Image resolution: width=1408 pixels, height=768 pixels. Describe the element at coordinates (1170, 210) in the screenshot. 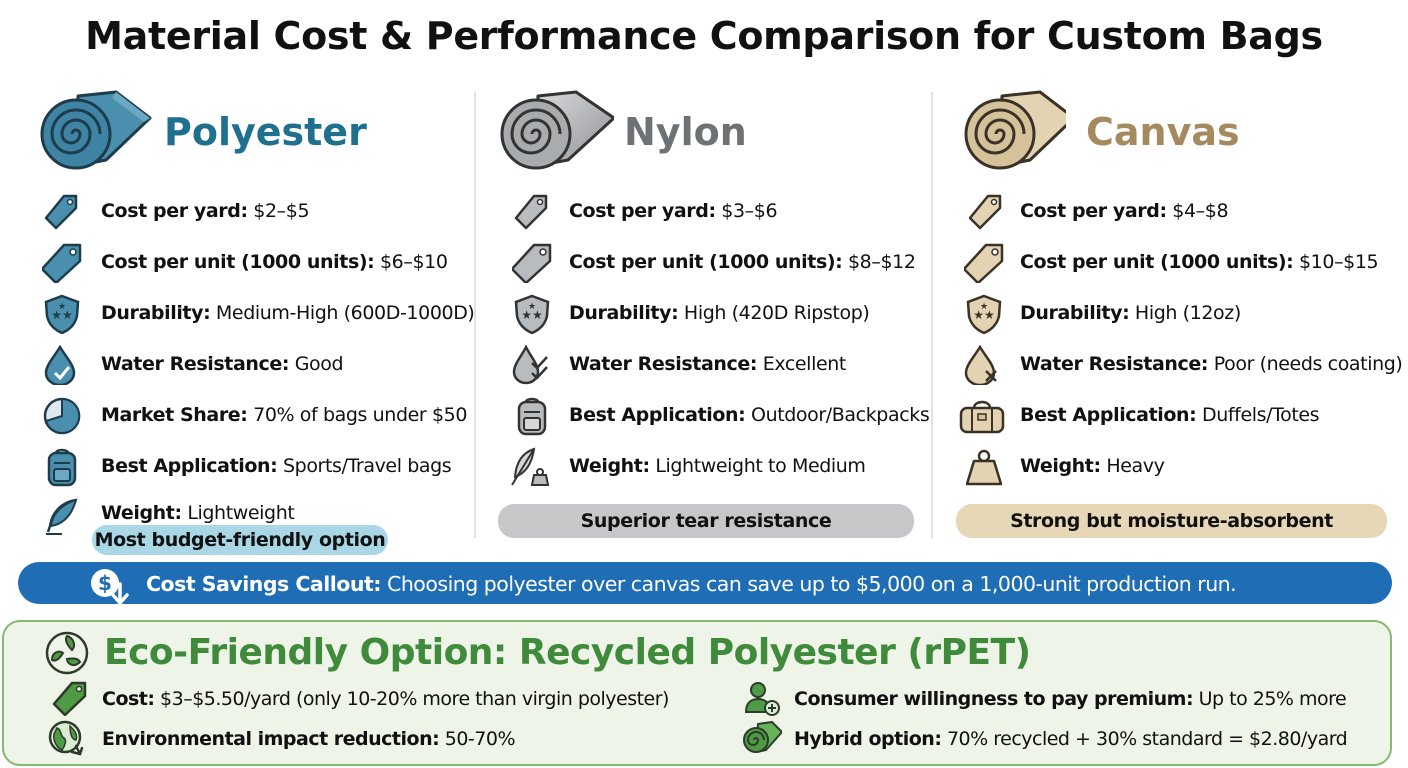

I see `spec-row-cost-per-yard: Cost per yard: $4–$8` at that location.